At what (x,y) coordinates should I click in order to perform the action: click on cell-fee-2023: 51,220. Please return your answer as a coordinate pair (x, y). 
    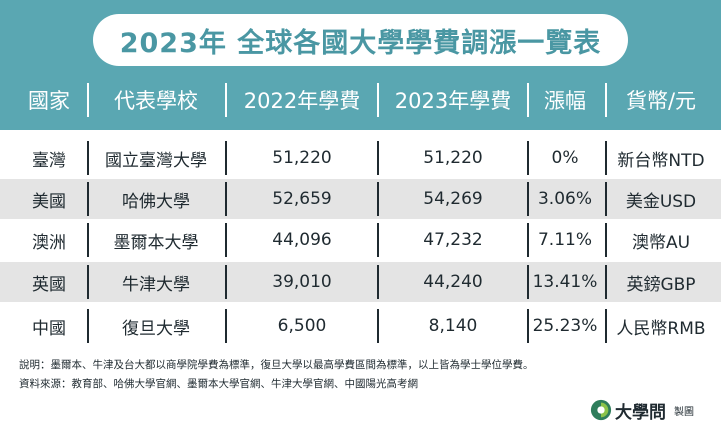
    Looking at the image, I should click on (453, 158).